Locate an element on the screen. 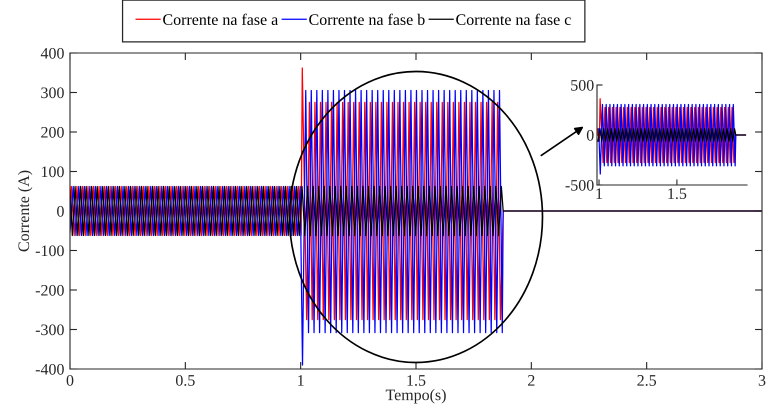 The width and height of the screenshot is (771, 416). y-tick-label: -100 is located at coordinates (50, 250).